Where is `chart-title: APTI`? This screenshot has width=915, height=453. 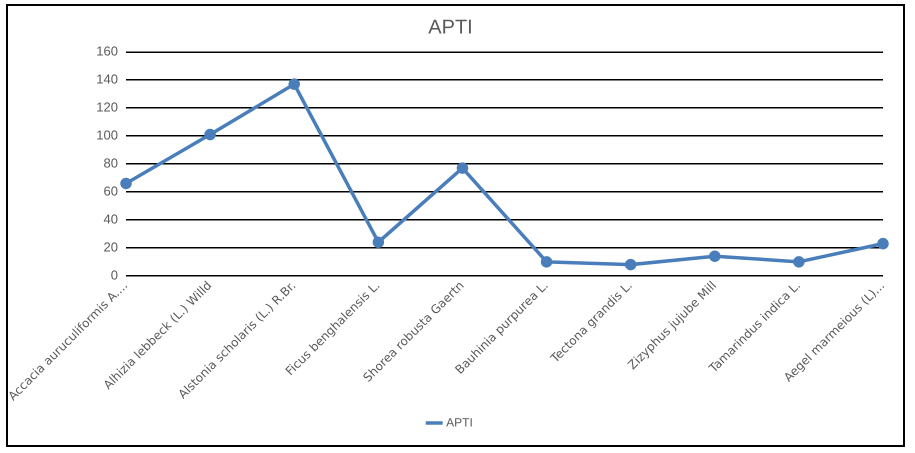 chart-title: APTI is located at coordinates (450, 27).